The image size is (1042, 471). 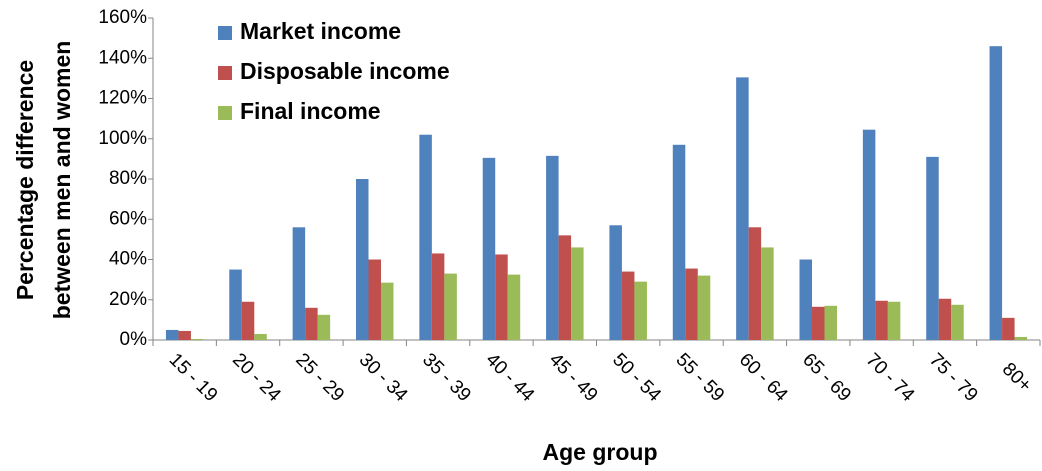 I want to click on y-axis-title: between men and women, so click(x=62, y=180).